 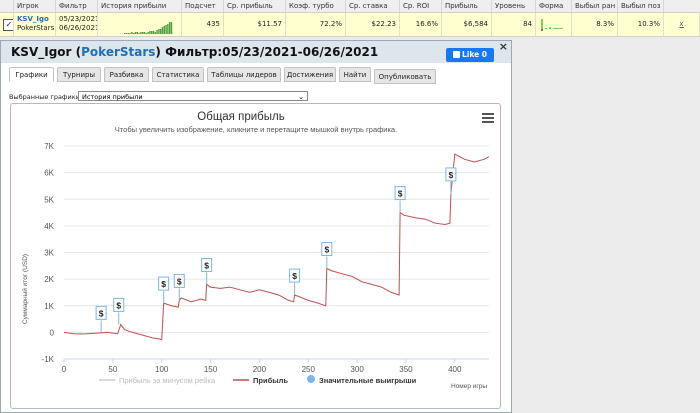 I want to click on tab-achievements: Достижения, so click(x=310, y=74).